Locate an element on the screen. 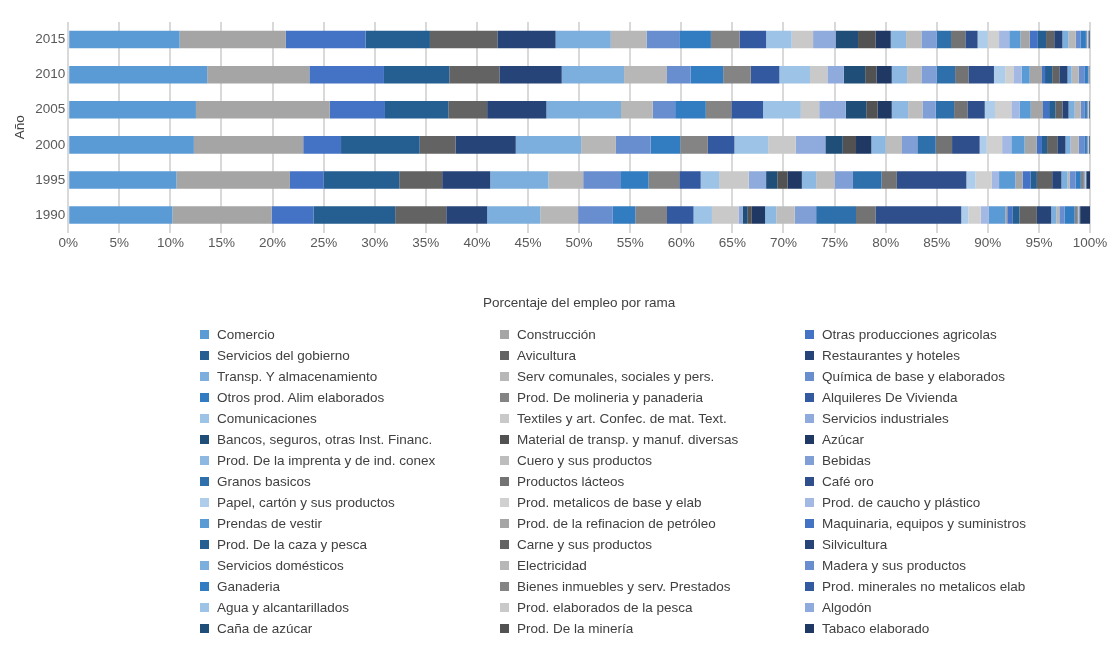  legend-label: Serv comunales, sociales y pers. is located at coordinates (616, 376).